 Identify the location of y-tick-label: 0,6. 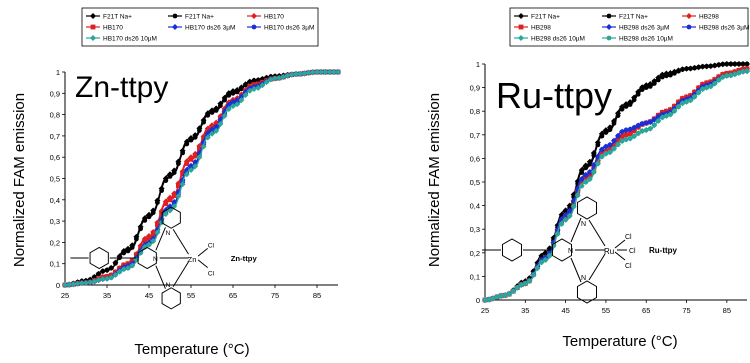
(475, 158).